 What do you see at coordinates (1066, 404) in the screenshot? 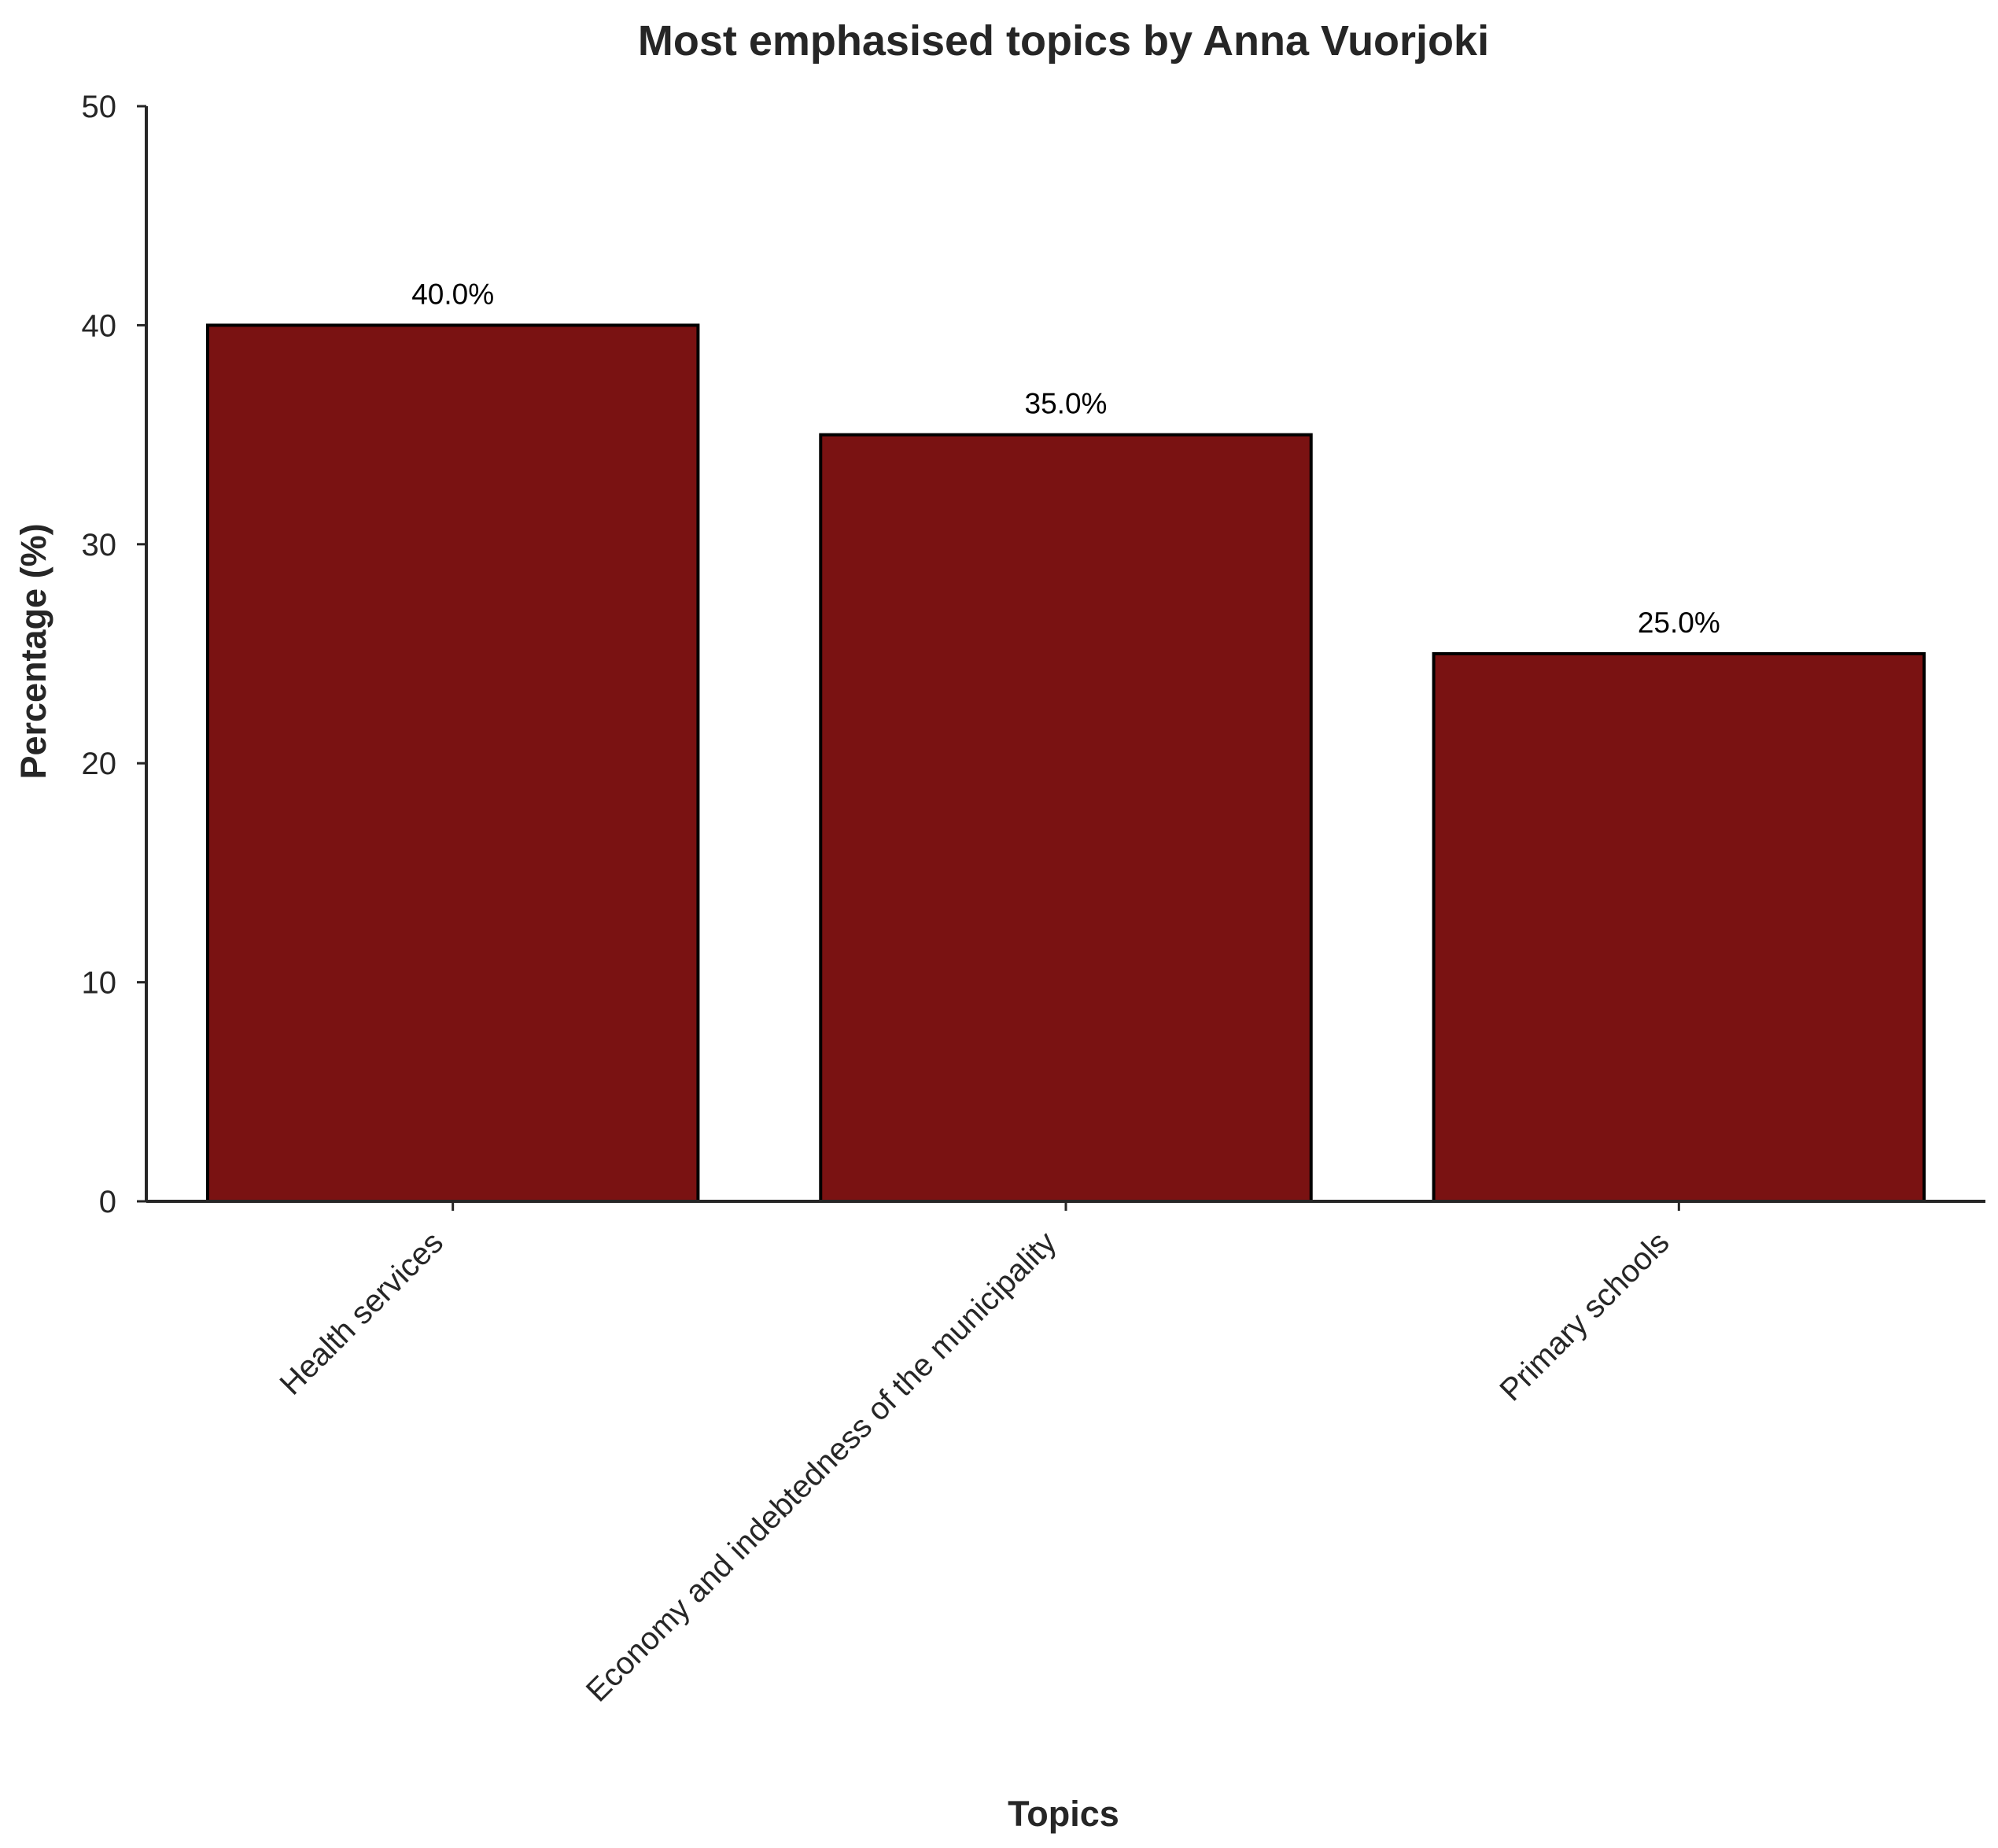
I see `bar-data-label: 35.0%` at bounding box center [1066, 404].